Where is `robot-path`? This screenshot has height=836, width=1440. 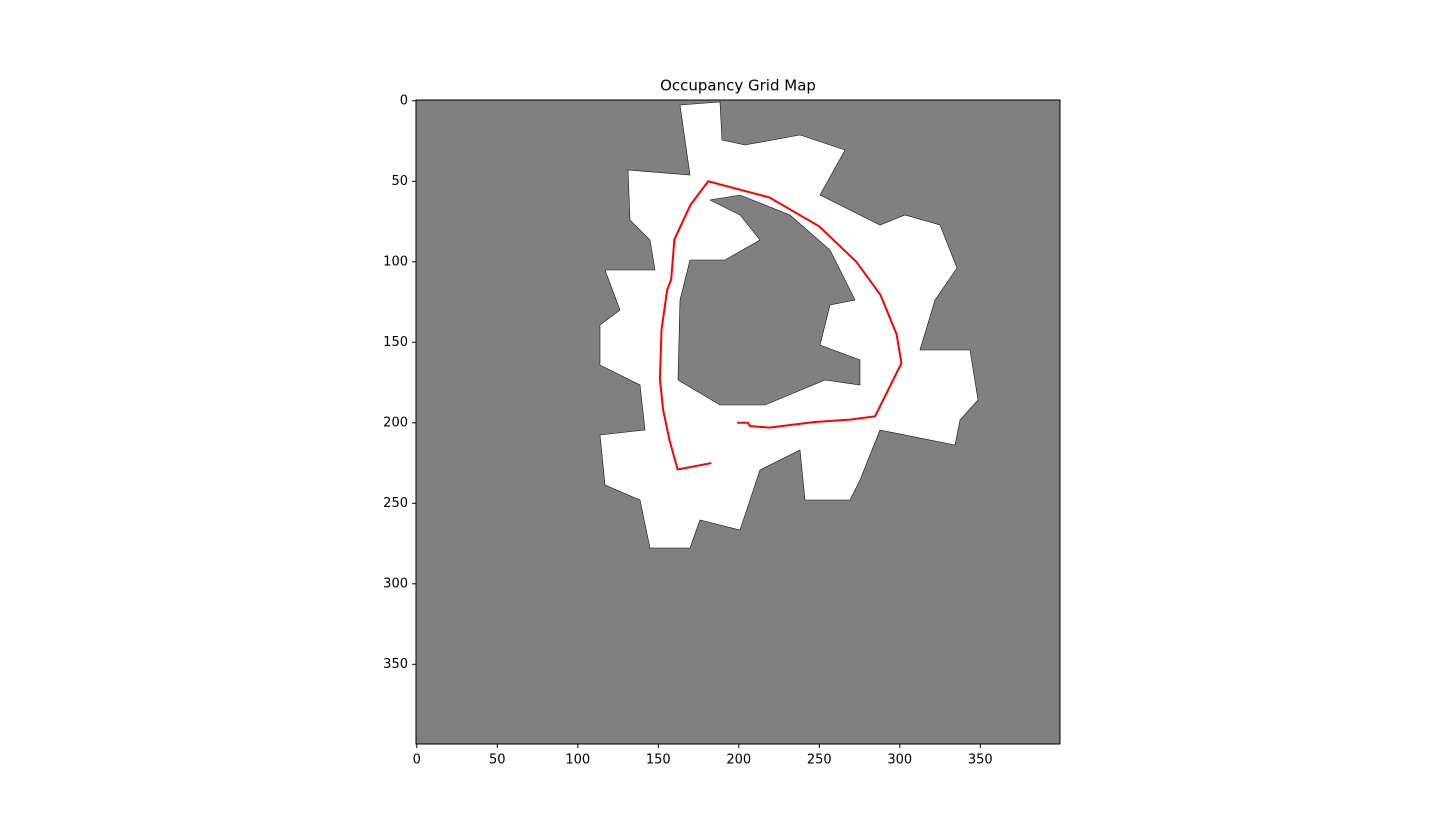
robot-path is located at coordinates (780, 325).